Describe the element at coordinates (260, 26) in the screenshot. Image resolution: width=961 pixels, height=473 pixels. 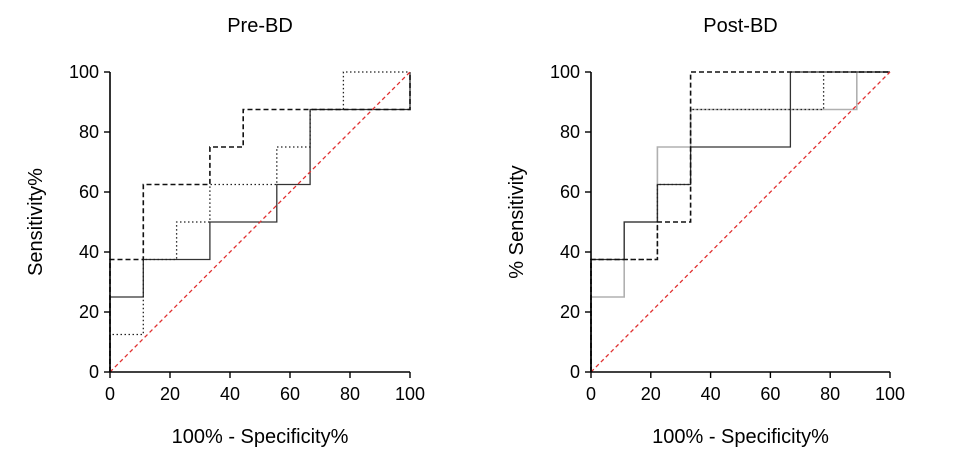
I see `chart-title: Pre-BD` at that location.